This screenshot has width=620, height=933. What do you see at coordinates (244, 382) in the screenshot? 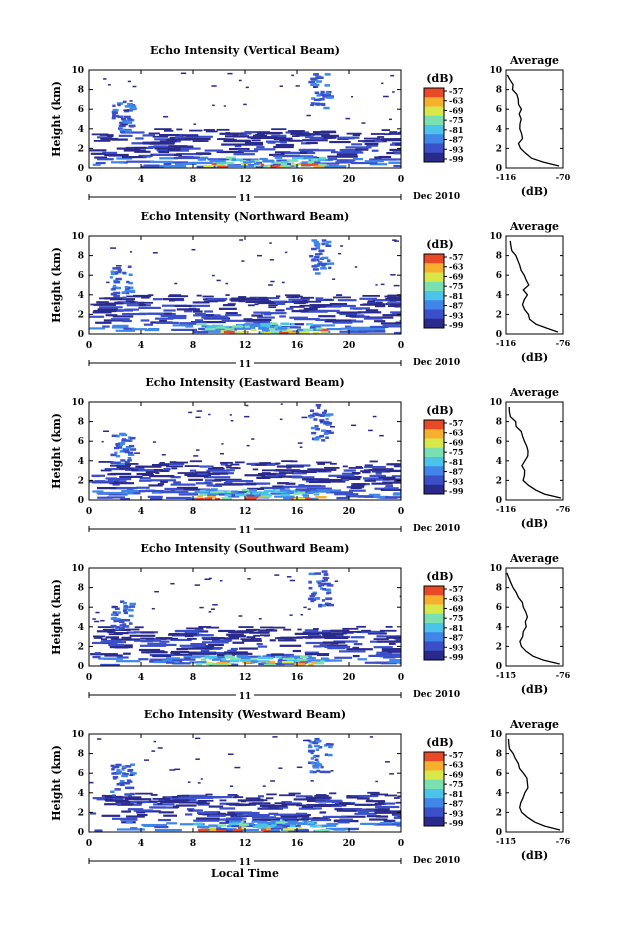
I see `panel-title: Echo Intensity (Eastward Beam)` at bounding box center [244, 382].